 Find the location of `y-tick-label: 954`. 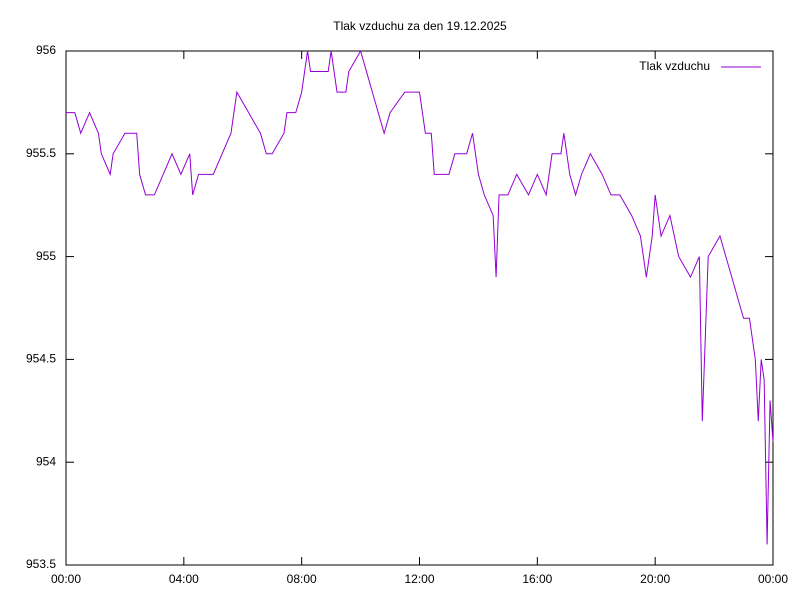

y-tick-label: 954 is located at coordinates (46, 461).